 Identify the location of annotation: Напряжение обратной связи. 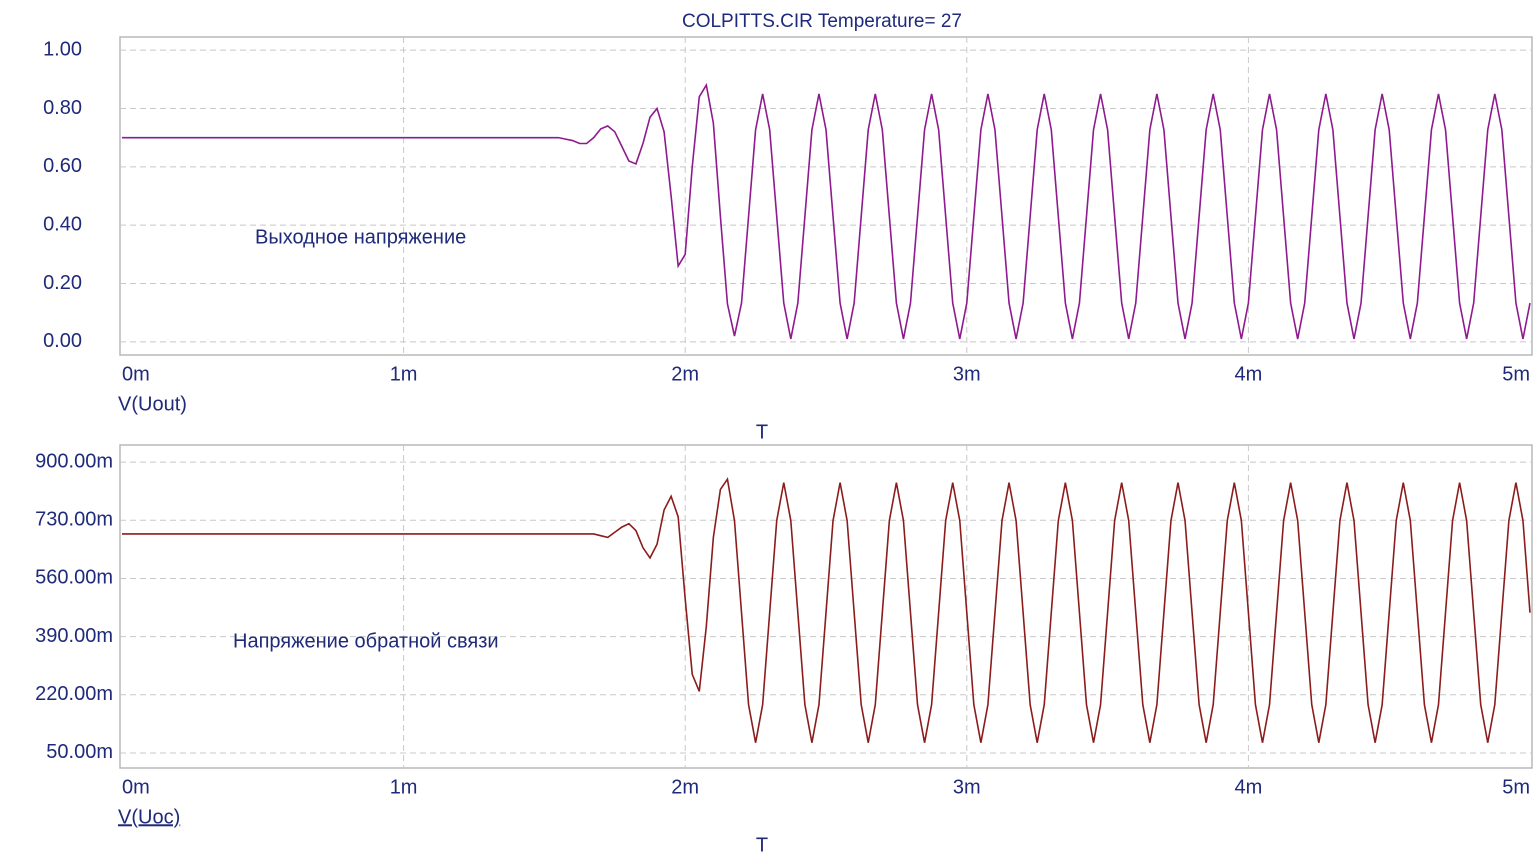
(366, 641).